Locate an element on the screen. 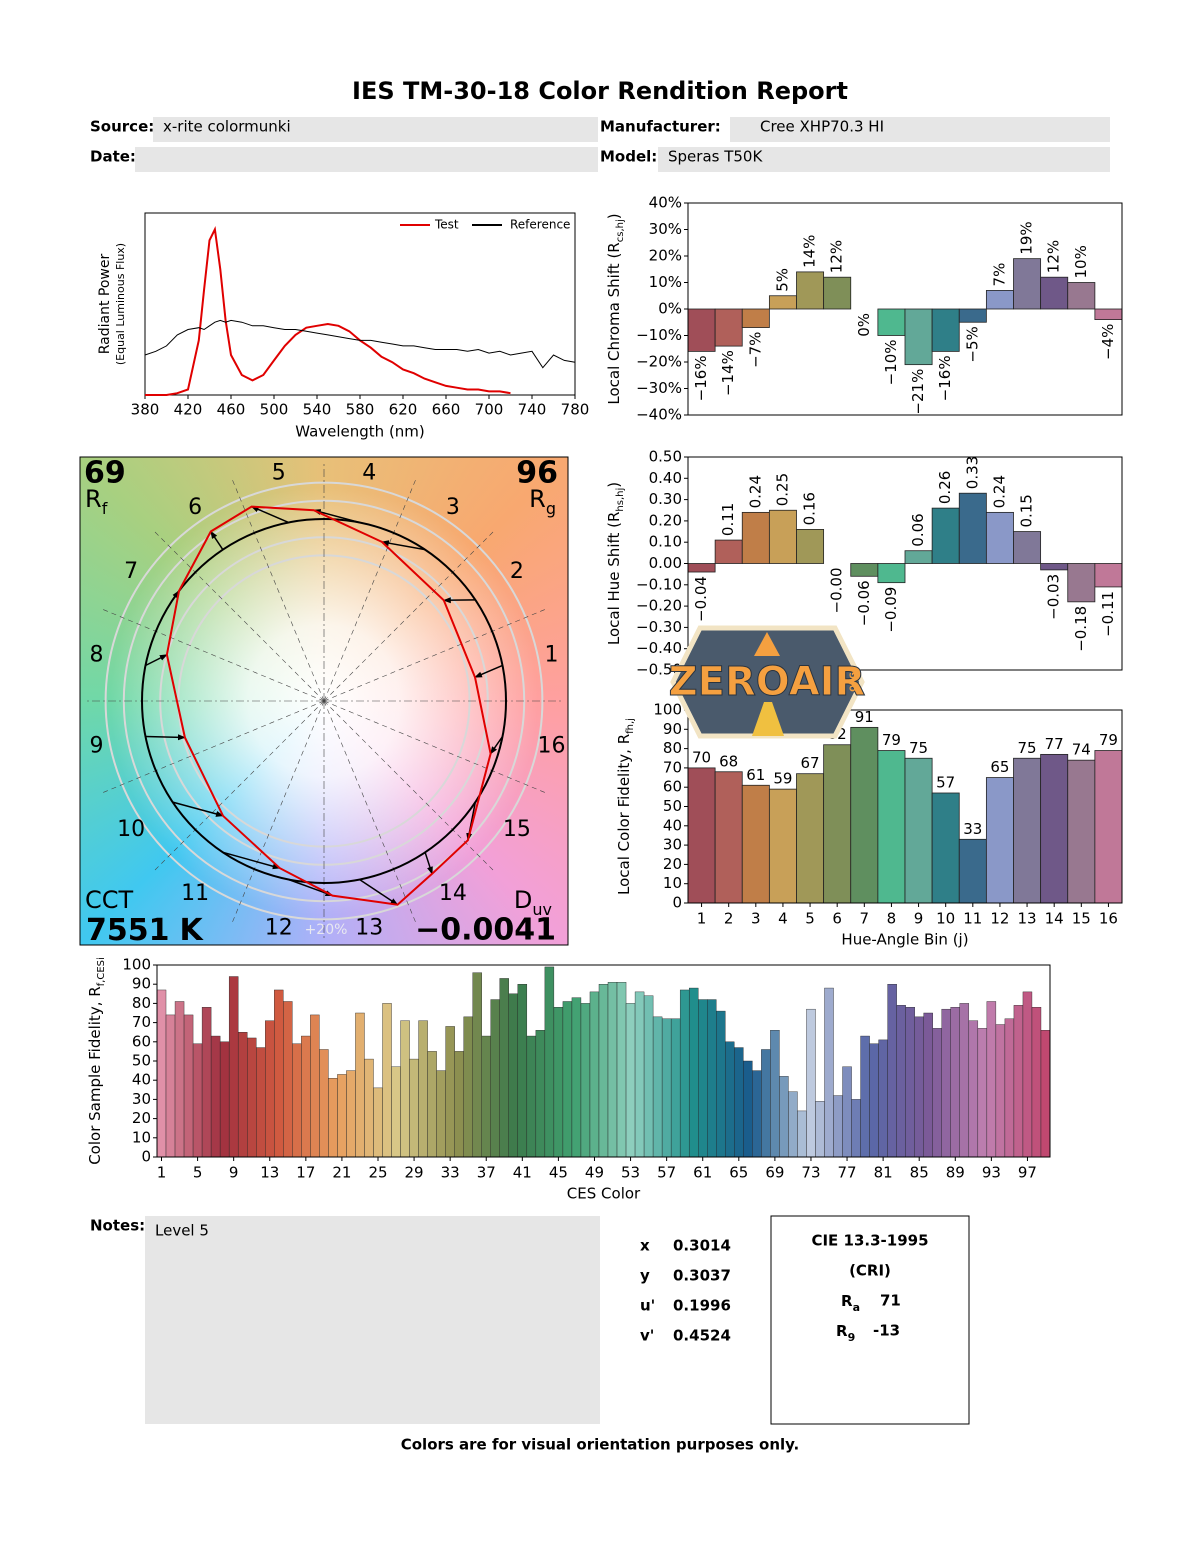 This screenshot has height=1550, width=1200. y-tick-label: 20 is located at coordinates (672, 864).